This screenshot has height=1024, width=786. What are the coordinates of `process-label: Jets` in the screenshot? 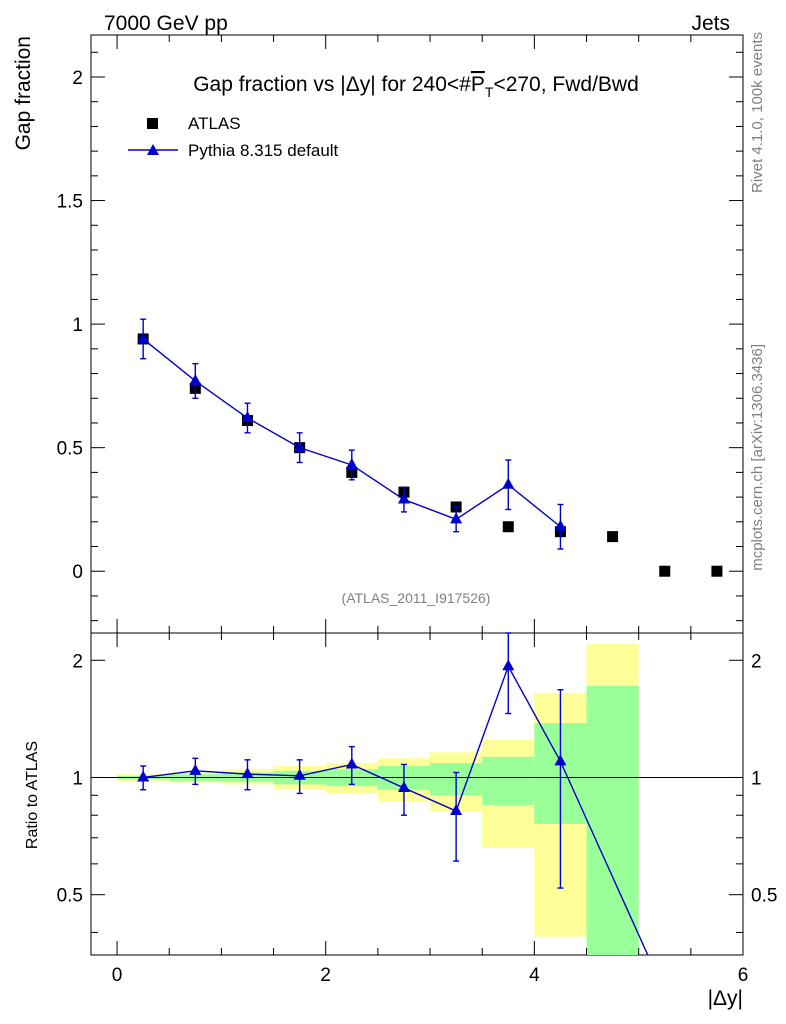 It's located at (710, 23).